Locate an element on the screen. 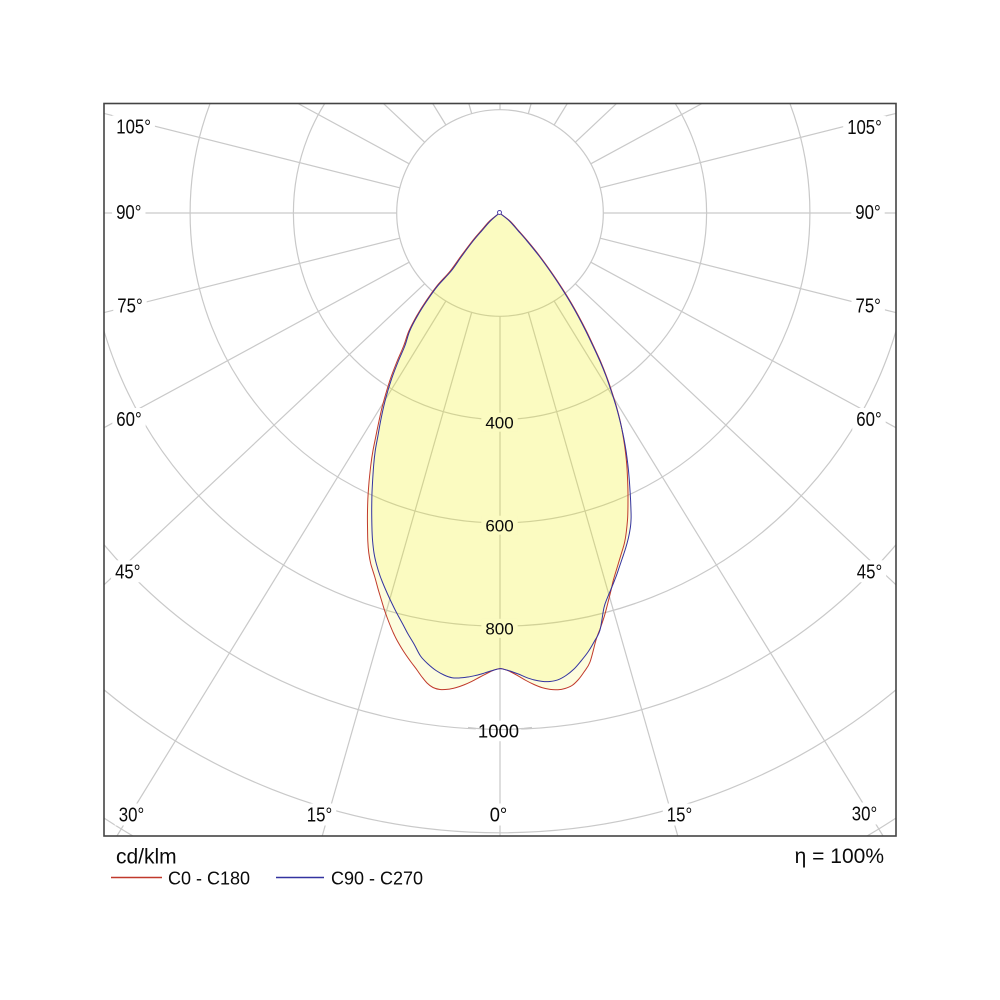  svg-text: cd/klm is located at coordinates (146, 857).